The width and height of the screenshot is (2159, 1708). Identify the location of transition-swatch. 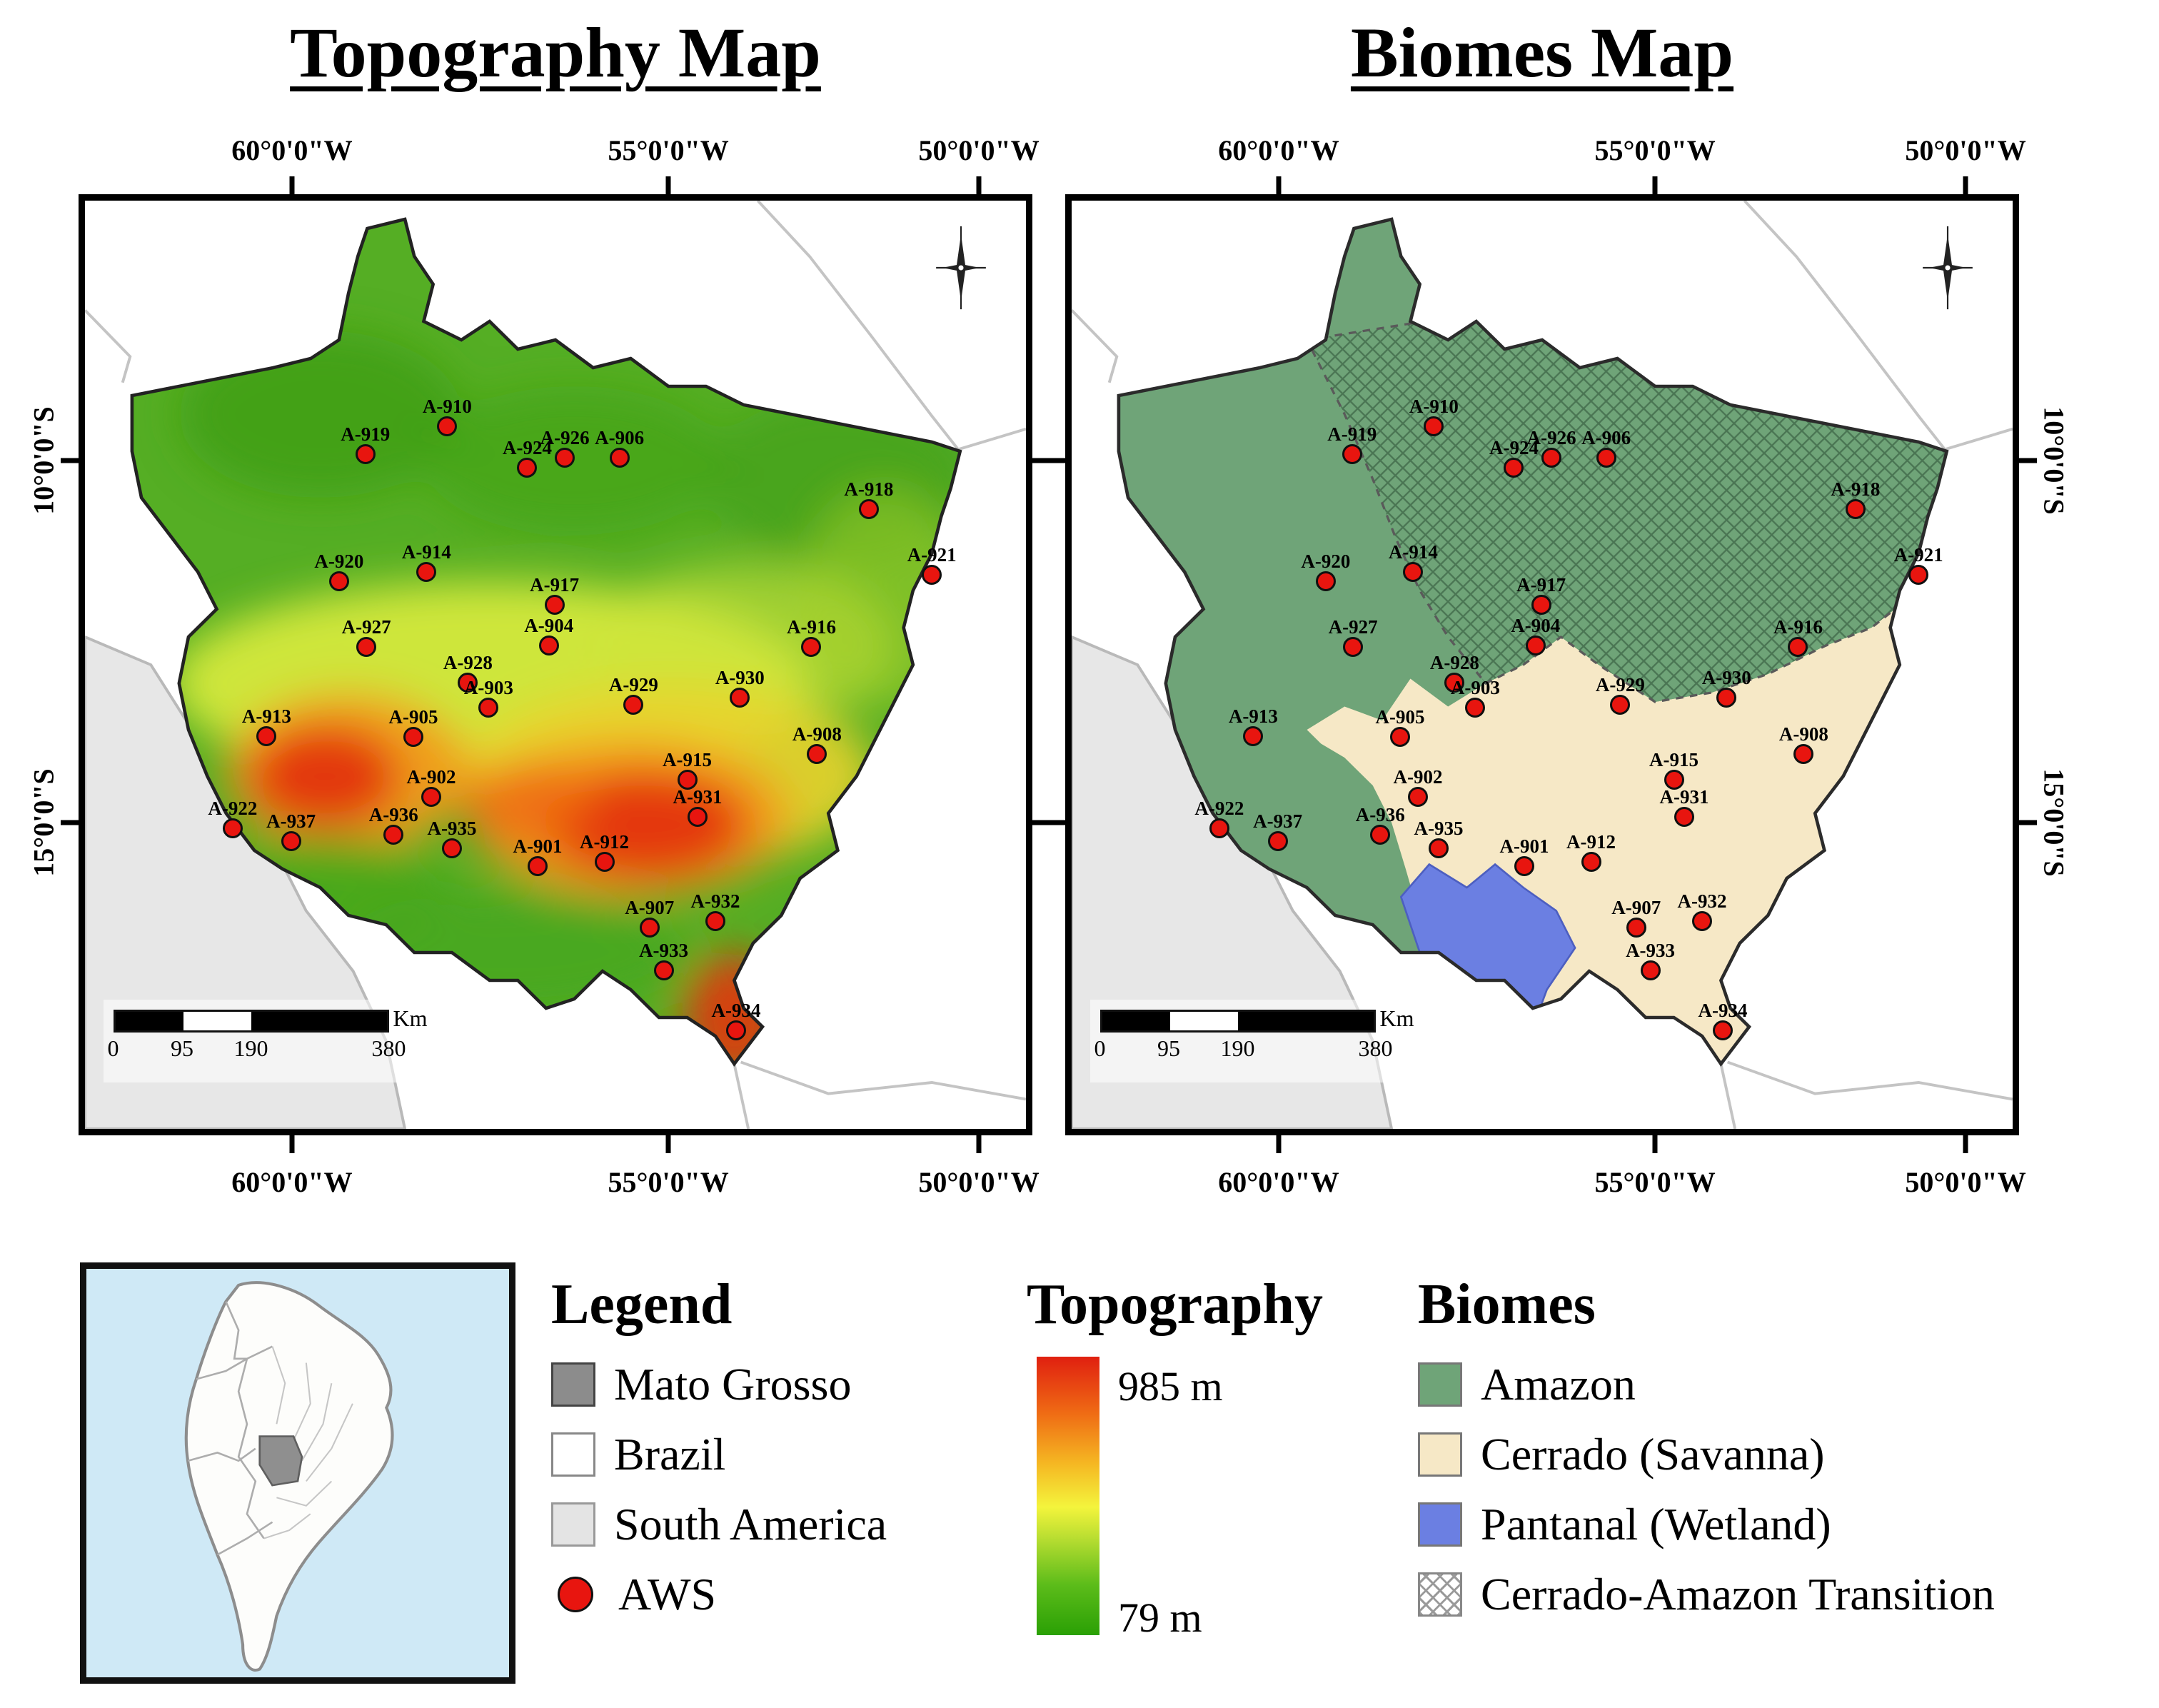
(1440, 1594).